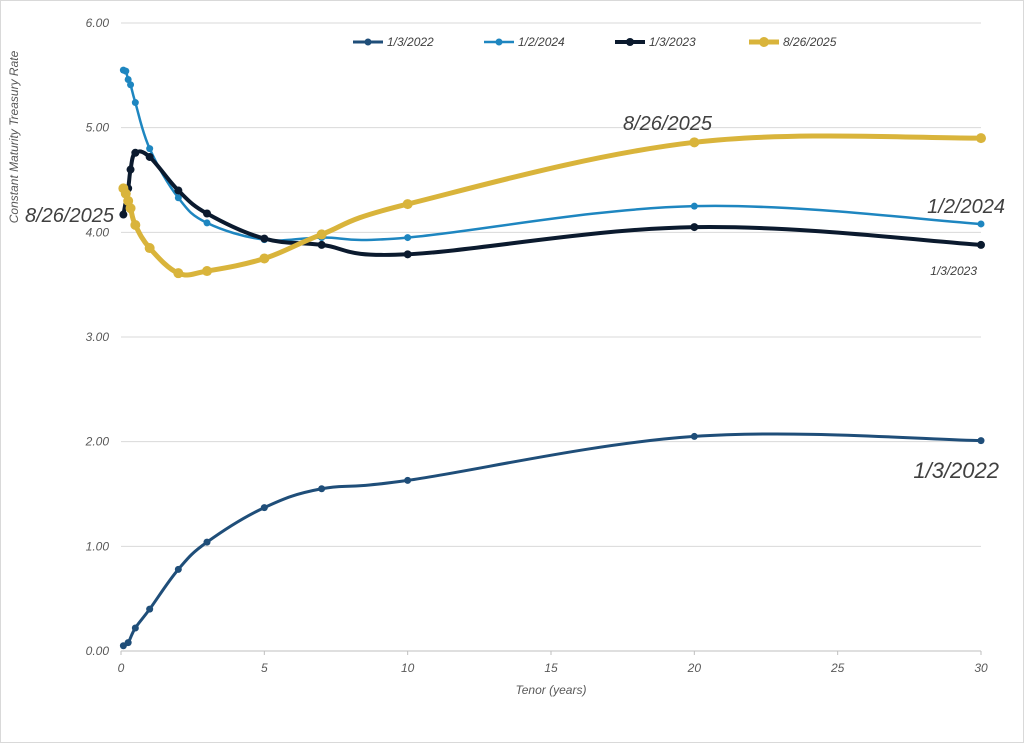 The image size is (1024, 743). I want to click on x-axis-title: Tenor (years), so click(551, 690).